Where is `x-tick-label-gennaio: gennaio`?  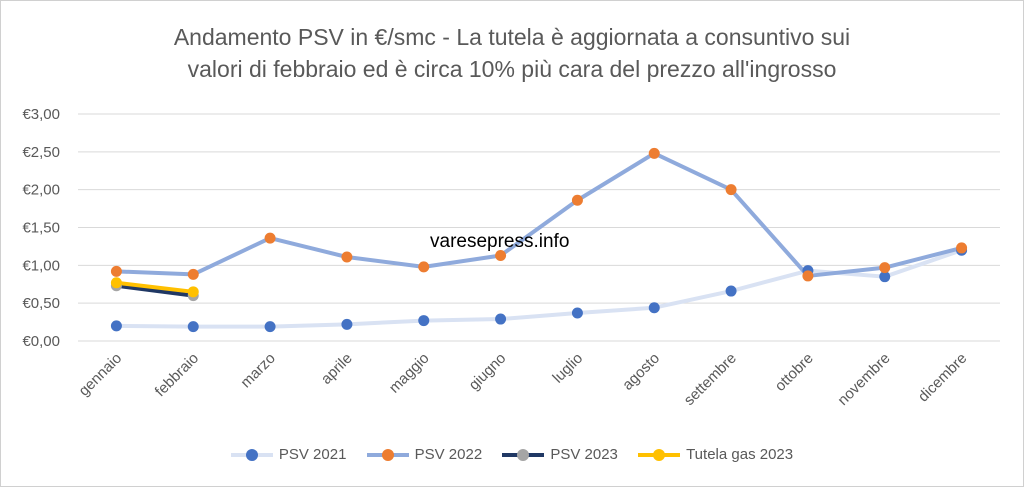
x-tick-label-gennaio: gennaio is located at coordinates (100, 375).